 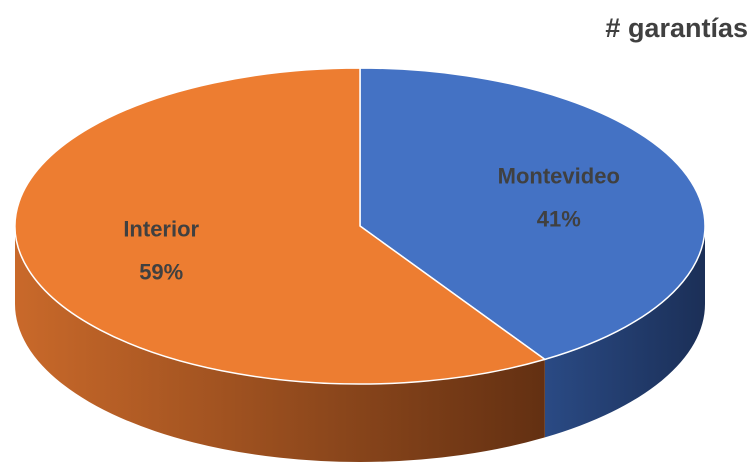 What do you see at coordinates (161, 228) in the screenshot?
I see `slice-label-name: Interior` at bounding box center [161, 228].